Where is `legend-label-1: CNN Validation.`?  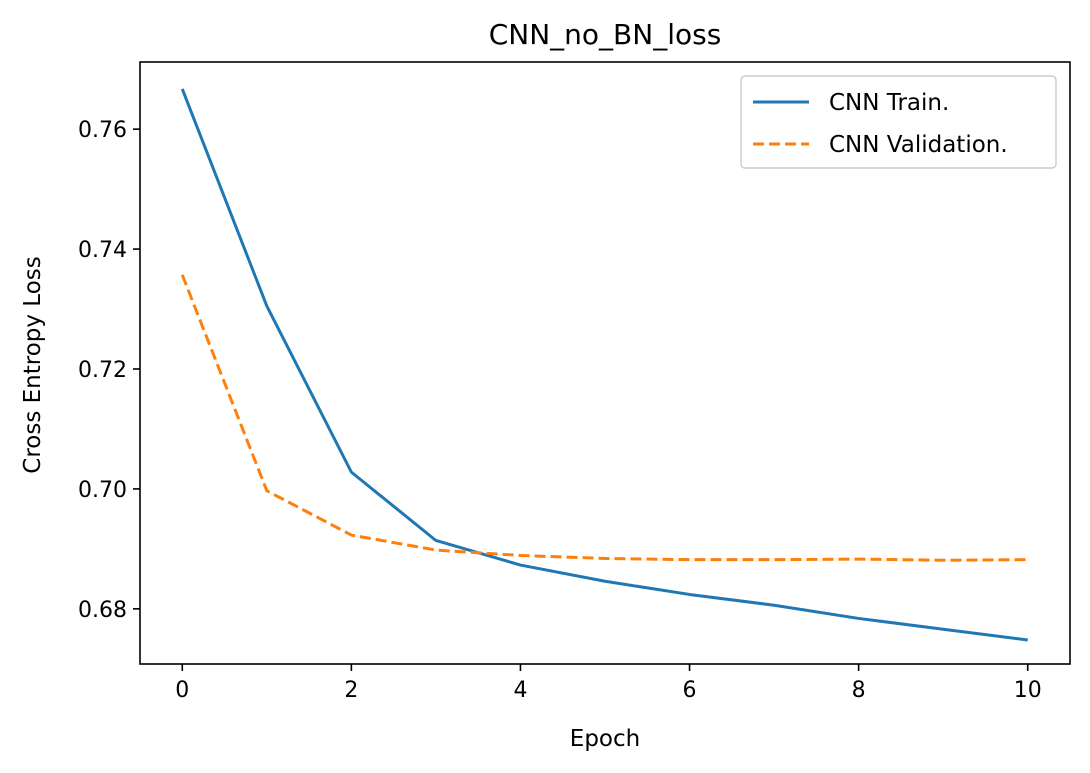
legend-label-1: CNN Validation. is located at coordinates (918, 145).